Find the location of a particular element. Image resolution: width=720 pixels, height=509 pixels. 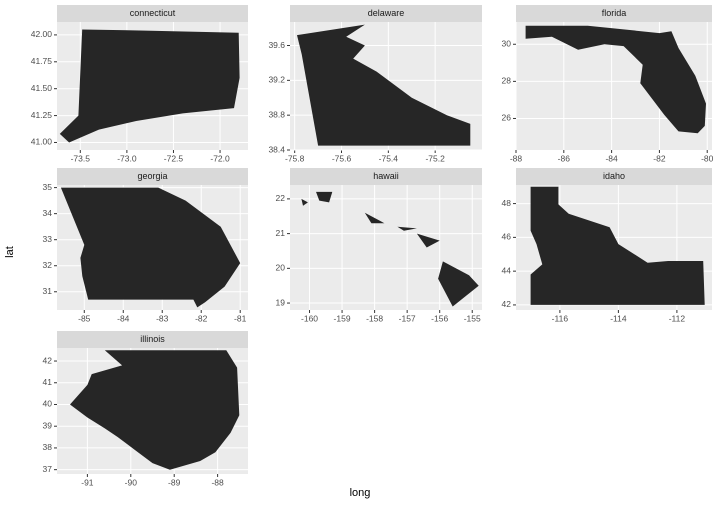

y-tick-label: 38.4 is located at coordinates (276, 149).